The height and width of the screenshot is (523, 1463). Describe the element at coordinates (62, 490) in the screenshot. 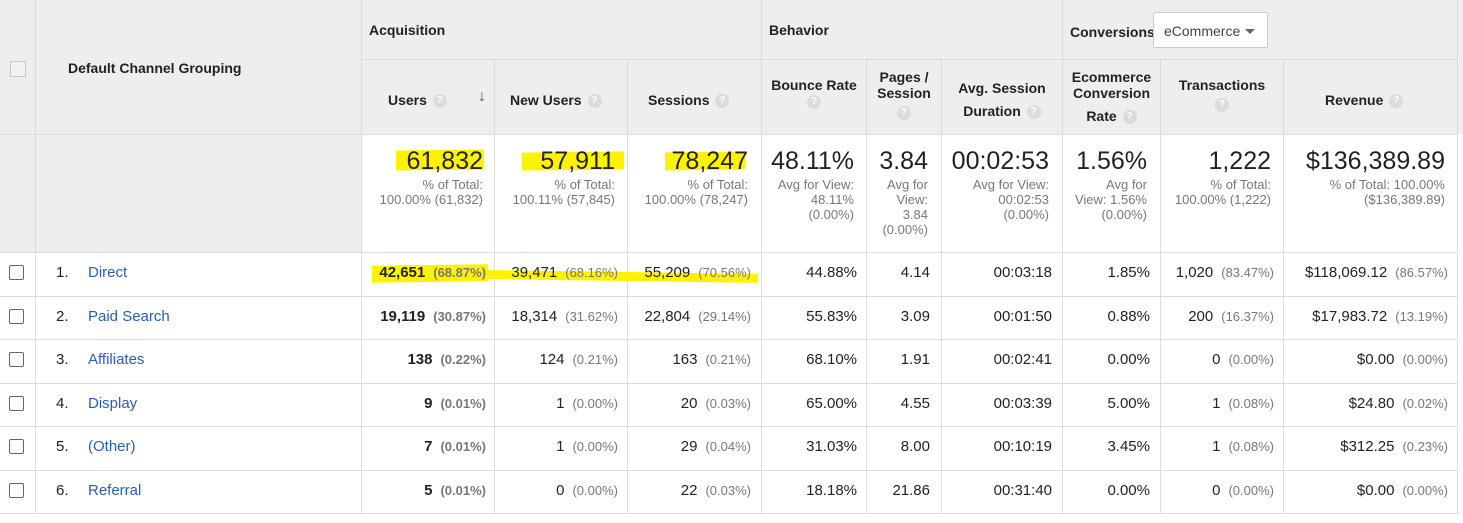

I see `row-index: 6.` at that location.